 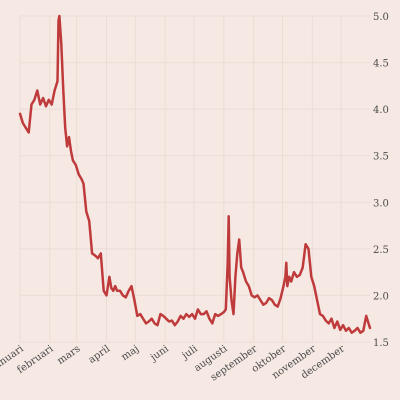 I want to click on y-tick-label: 4.0, so click(x=381, y=110).